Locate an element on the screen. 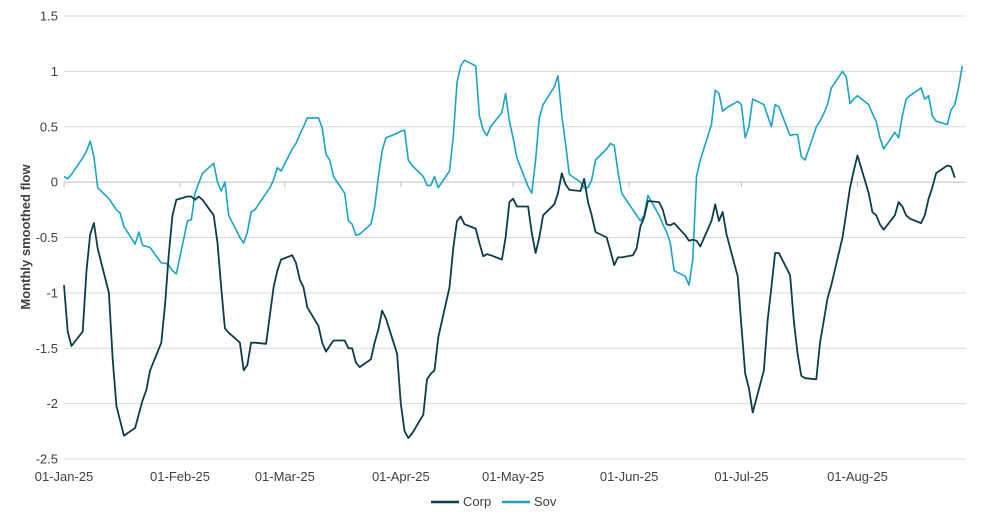  y-axis-ticks: 1.5 1 0.5 0 -0.5 -1 -1.5 -2 -2.5 is located at coordinates (47, 238).